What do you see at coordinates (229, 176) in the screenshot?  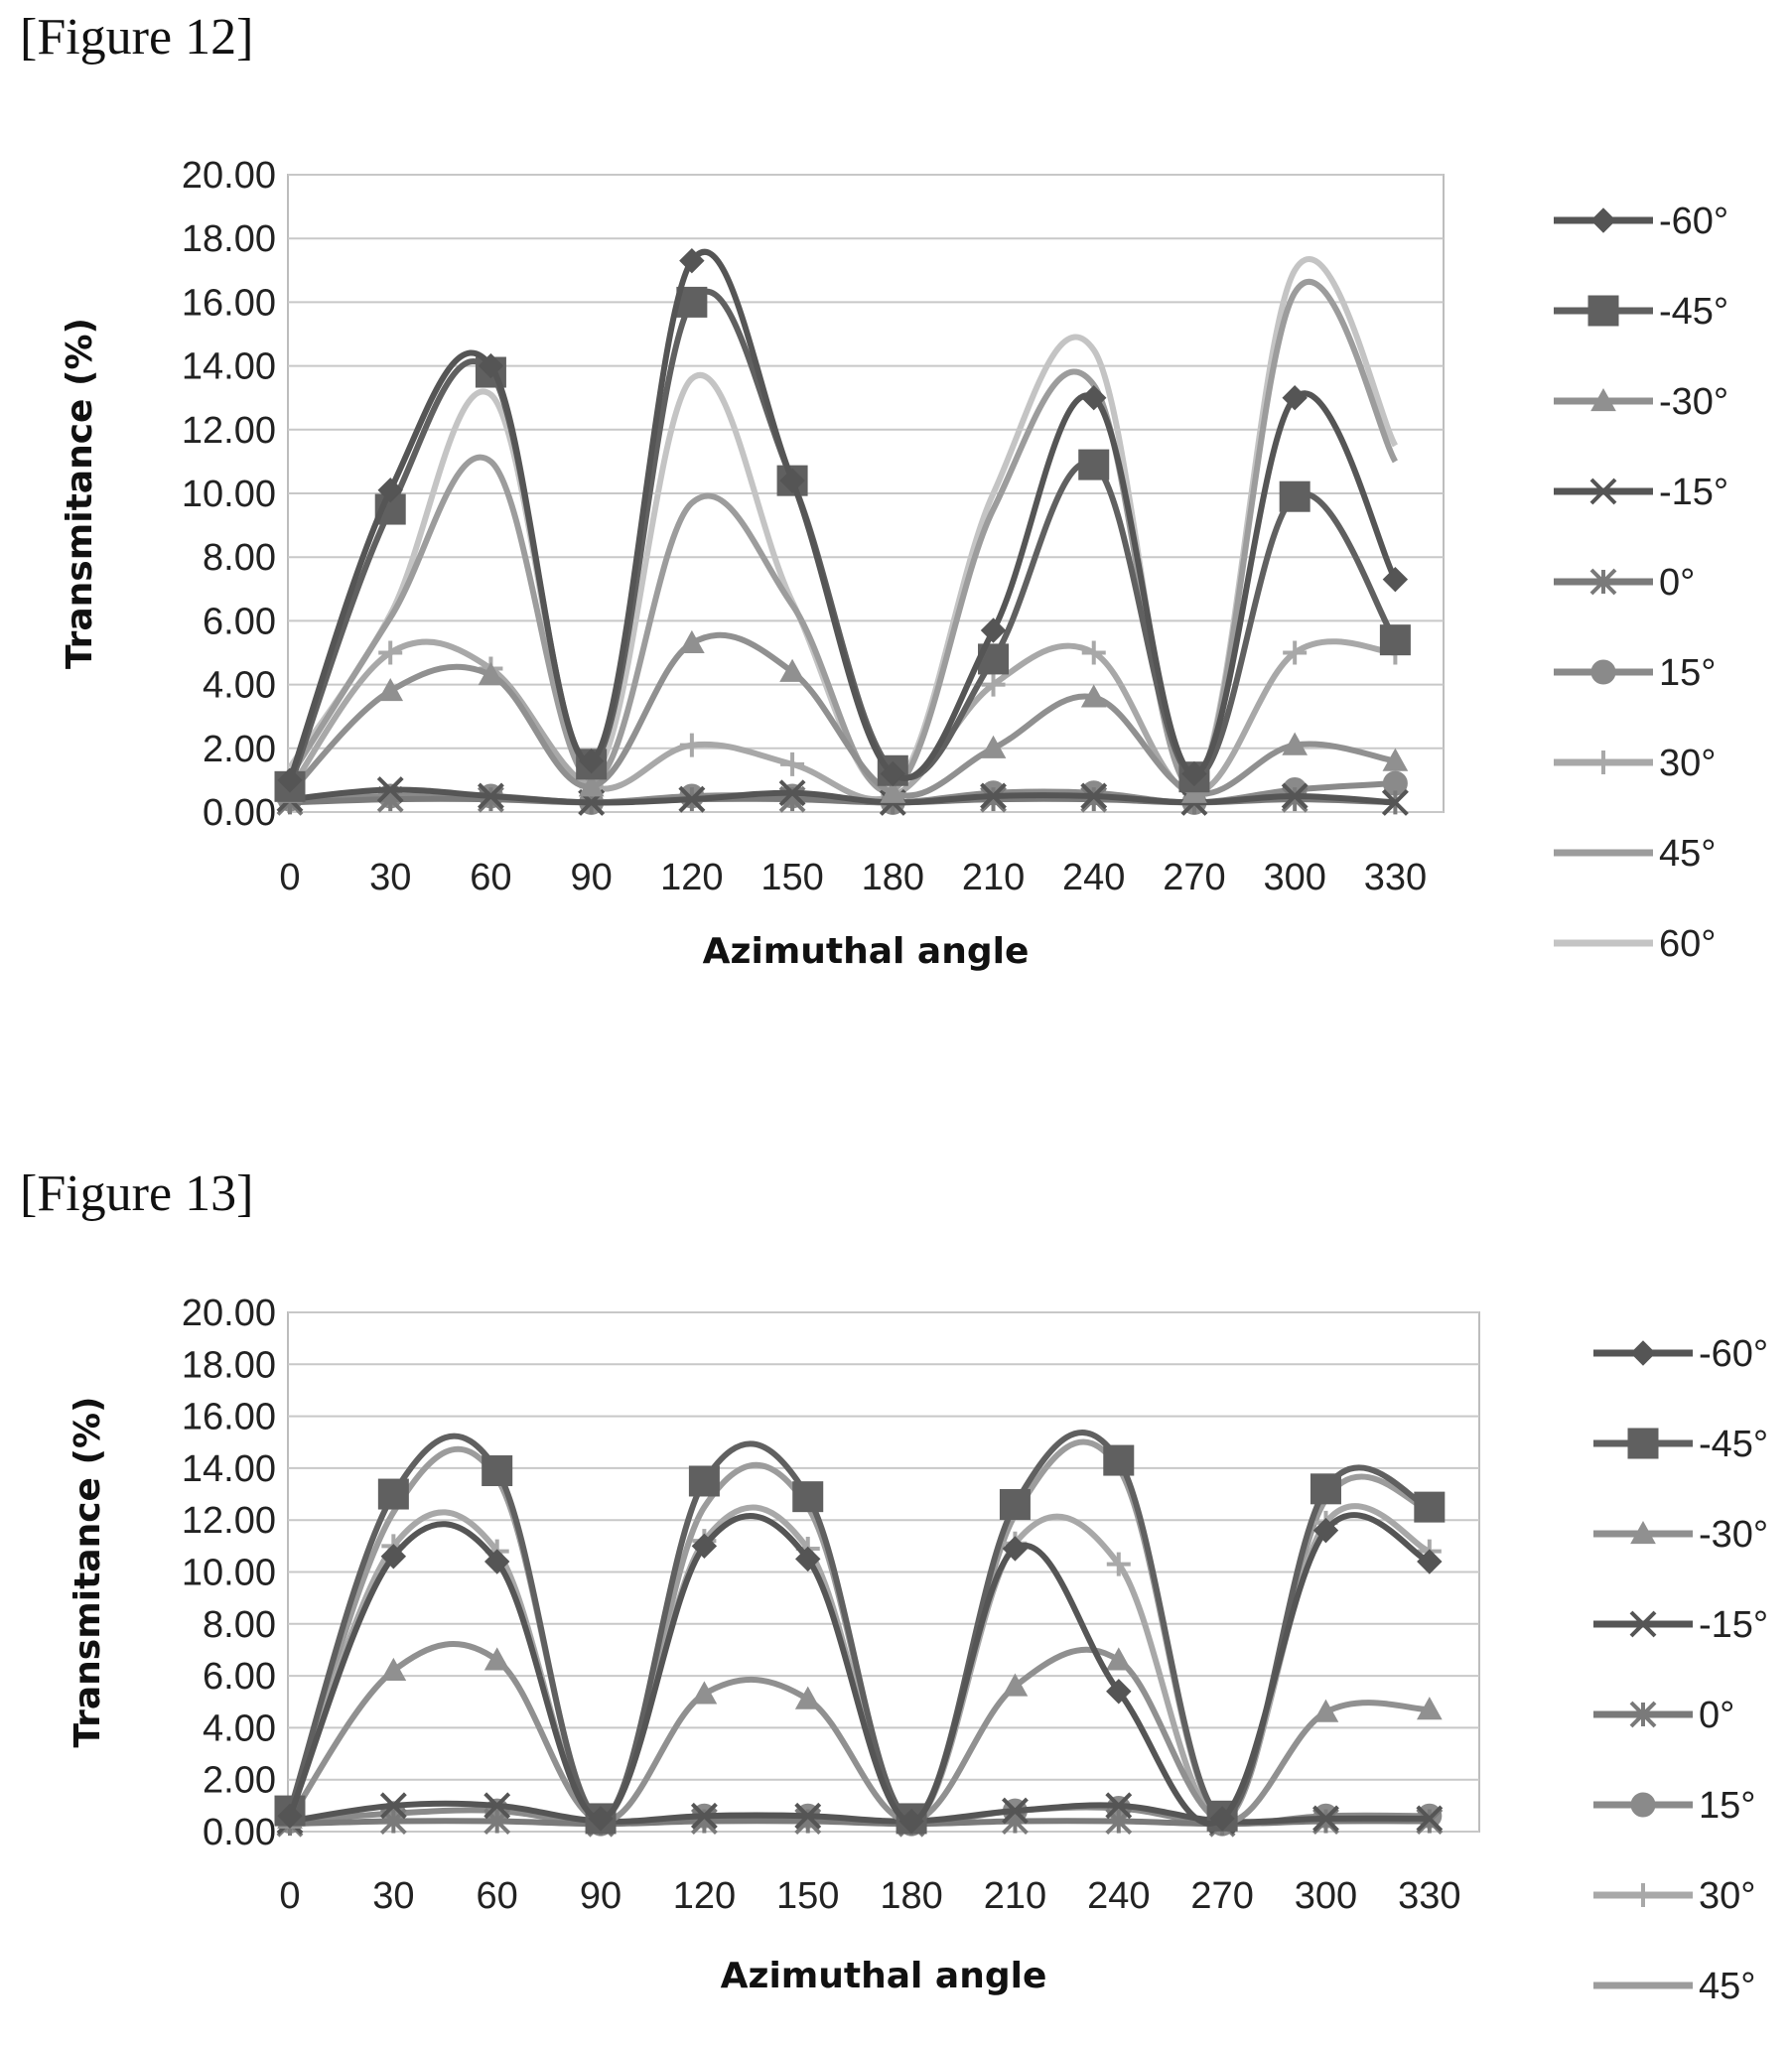 I see `y-tick-label: 20.00` at bounding box center [229, 176].